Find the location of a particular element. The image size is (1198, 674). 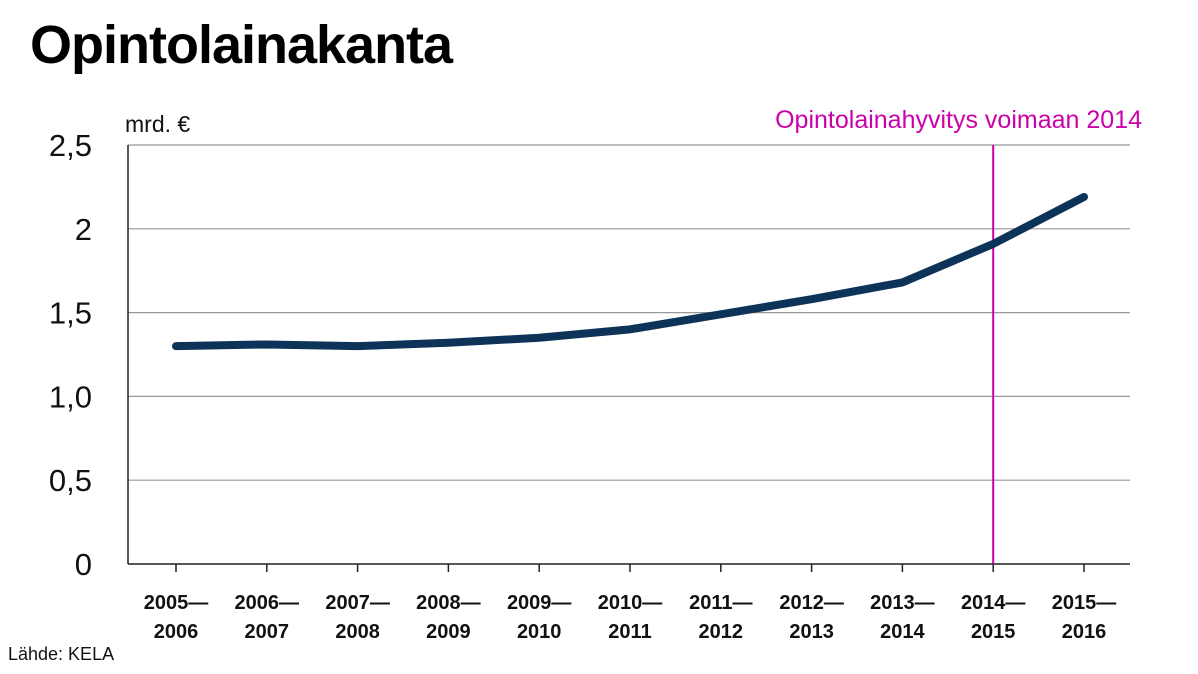

x-tick-label: 2014 is located at coordinates (902, 632).